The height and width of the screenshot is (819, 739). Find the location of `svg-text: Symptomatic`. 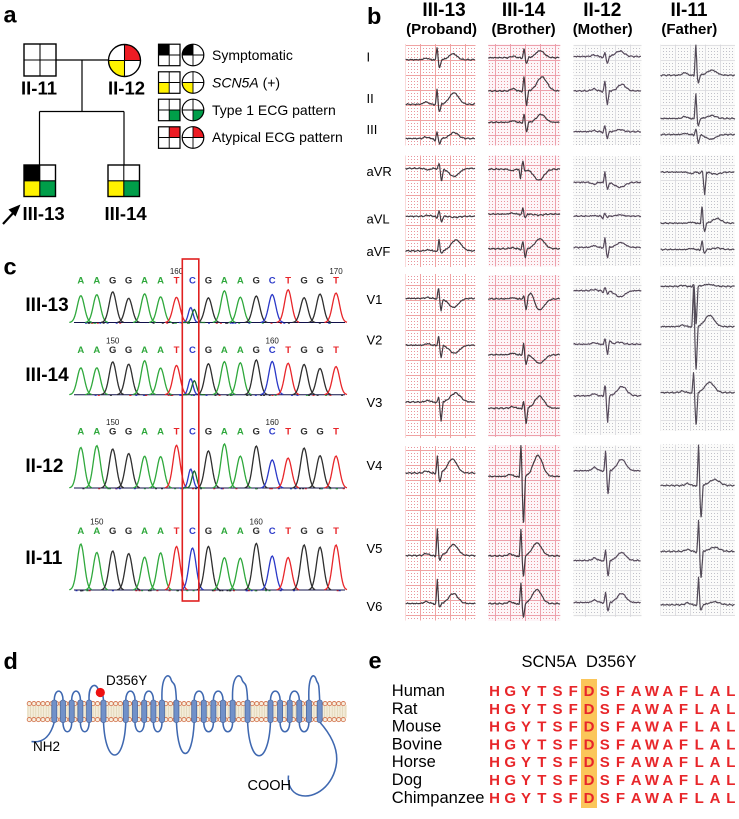

svg-text: Symptomatic is located at coordinates (252, 55).